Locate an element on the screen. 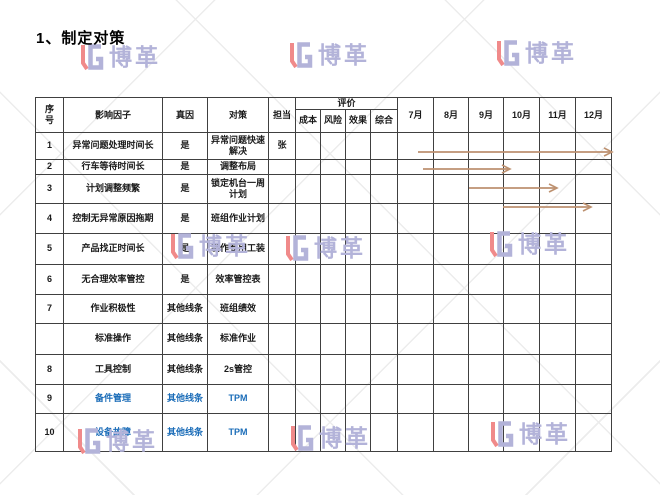 The width and height of the screenshot is (660, 495). table-row: 6 无合理效率管控是效率管控表 is located at coordinates (324, 279).